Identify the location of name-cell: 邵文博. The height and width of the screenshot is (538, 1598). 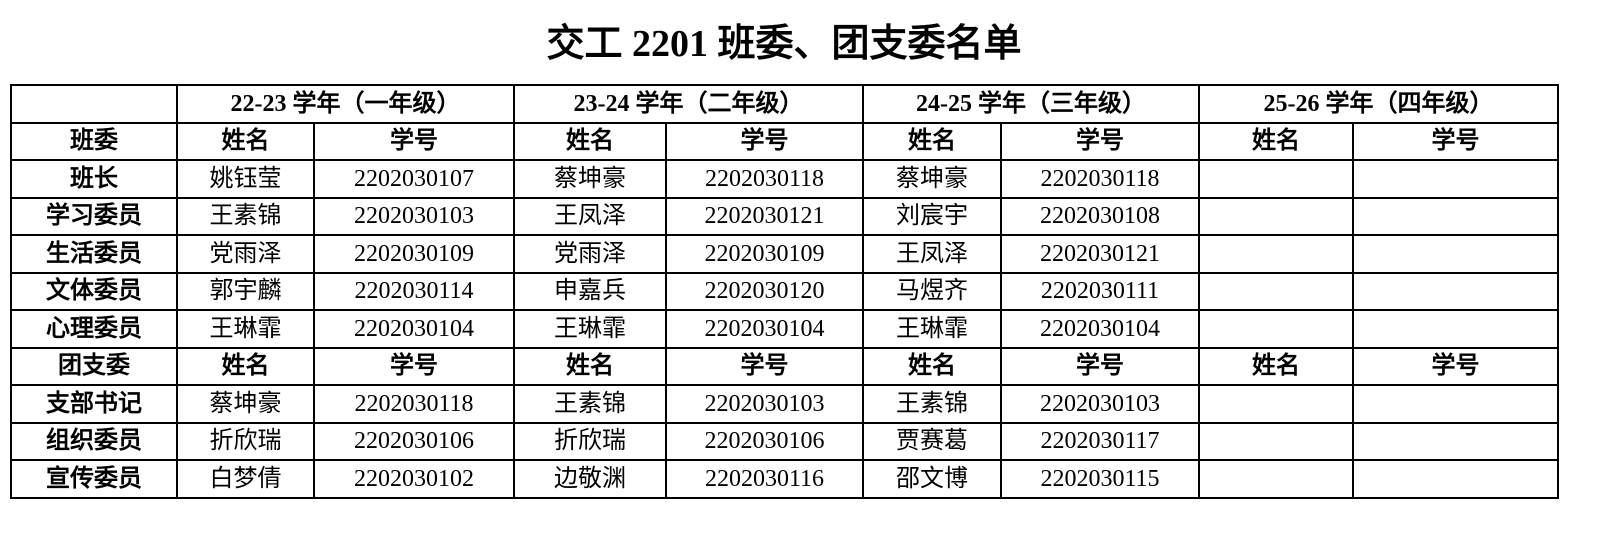
(932, 479).